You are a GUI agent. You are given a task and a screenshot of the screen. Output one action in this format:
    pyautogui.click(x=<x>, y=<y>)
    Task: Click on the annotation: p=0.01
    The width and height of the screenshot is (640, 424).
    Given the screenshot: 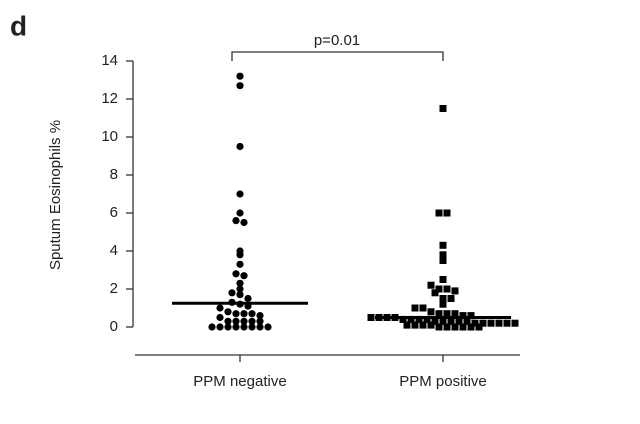 What is the action you would take?
    pyautogui.click(x=337, y=40)
    